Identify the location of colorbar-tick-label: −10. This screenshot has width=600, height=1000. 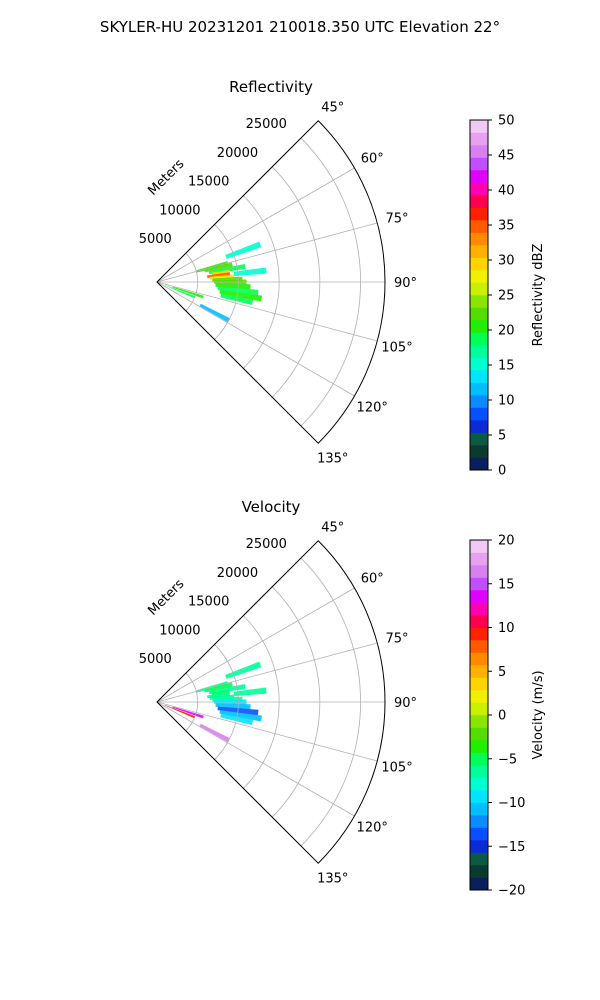
(511, 803).